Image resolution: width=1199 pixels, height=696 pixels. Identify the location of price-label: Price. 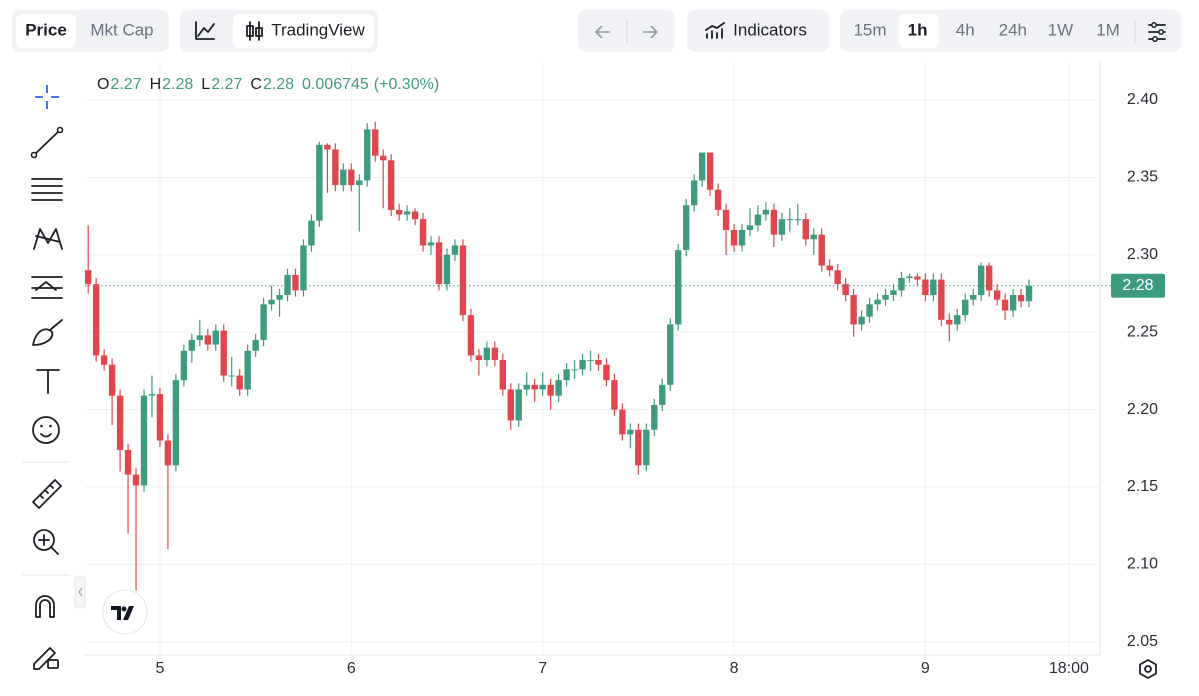
(46, 29).